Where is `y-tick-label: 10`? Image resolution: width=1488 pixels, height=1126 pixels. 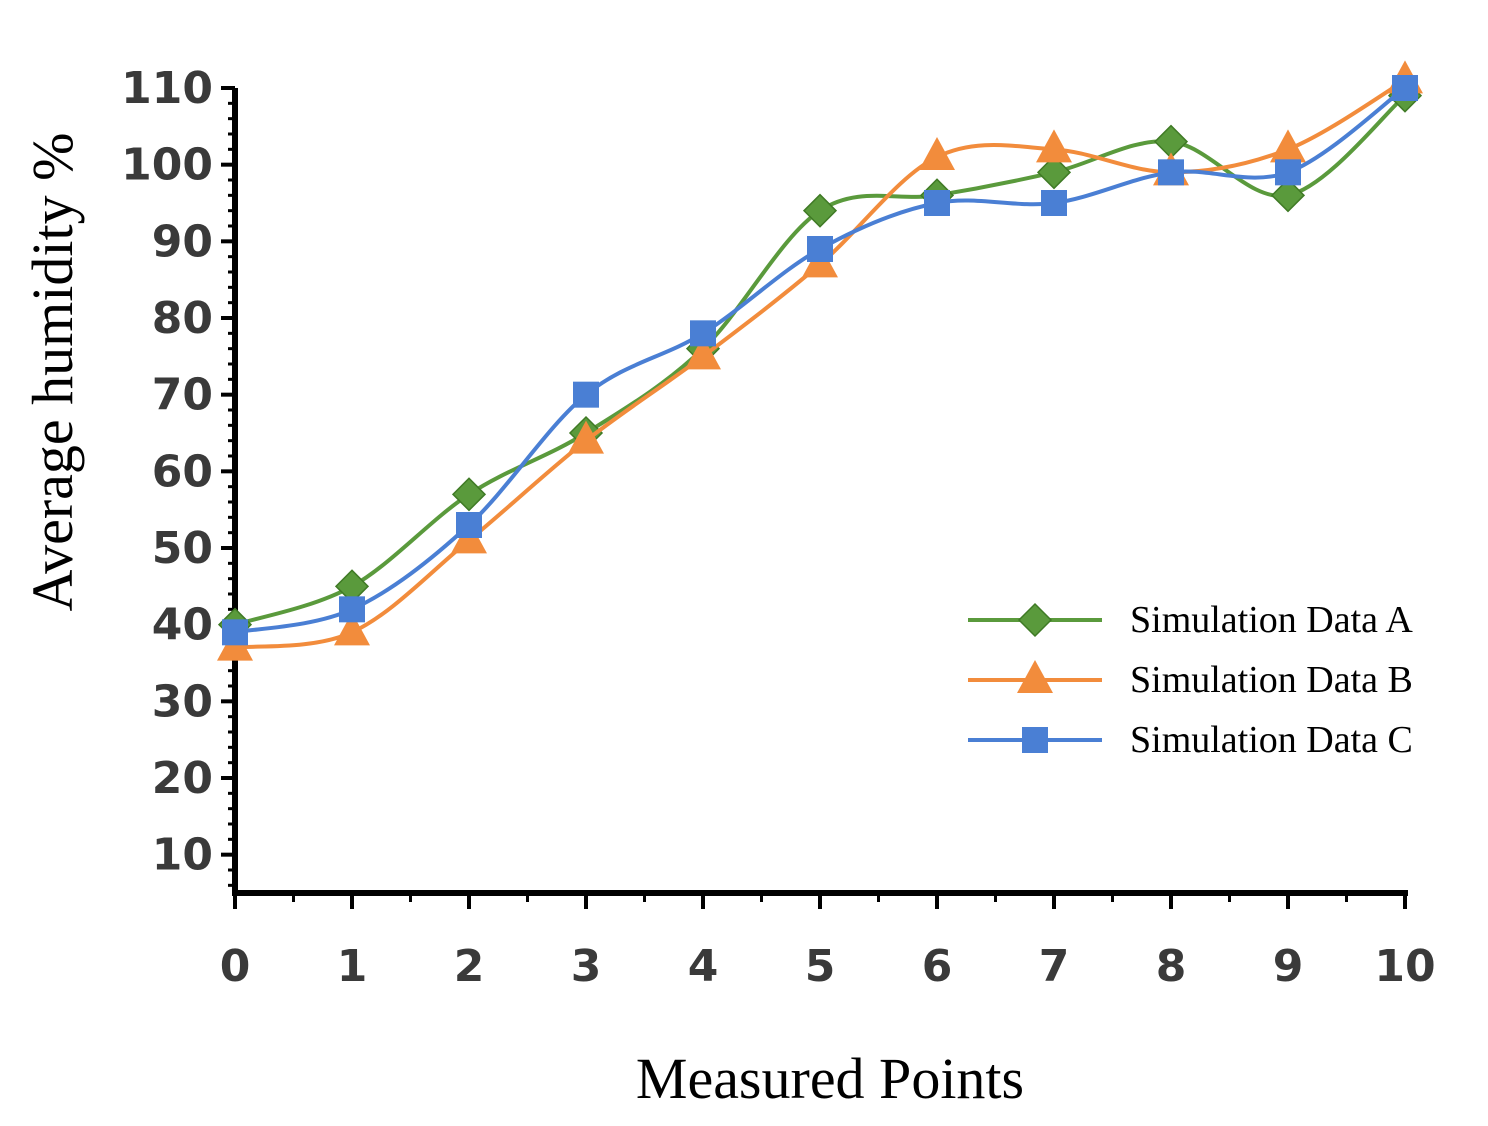 y-tick-label: 10 is located at coordinates (182, 855).